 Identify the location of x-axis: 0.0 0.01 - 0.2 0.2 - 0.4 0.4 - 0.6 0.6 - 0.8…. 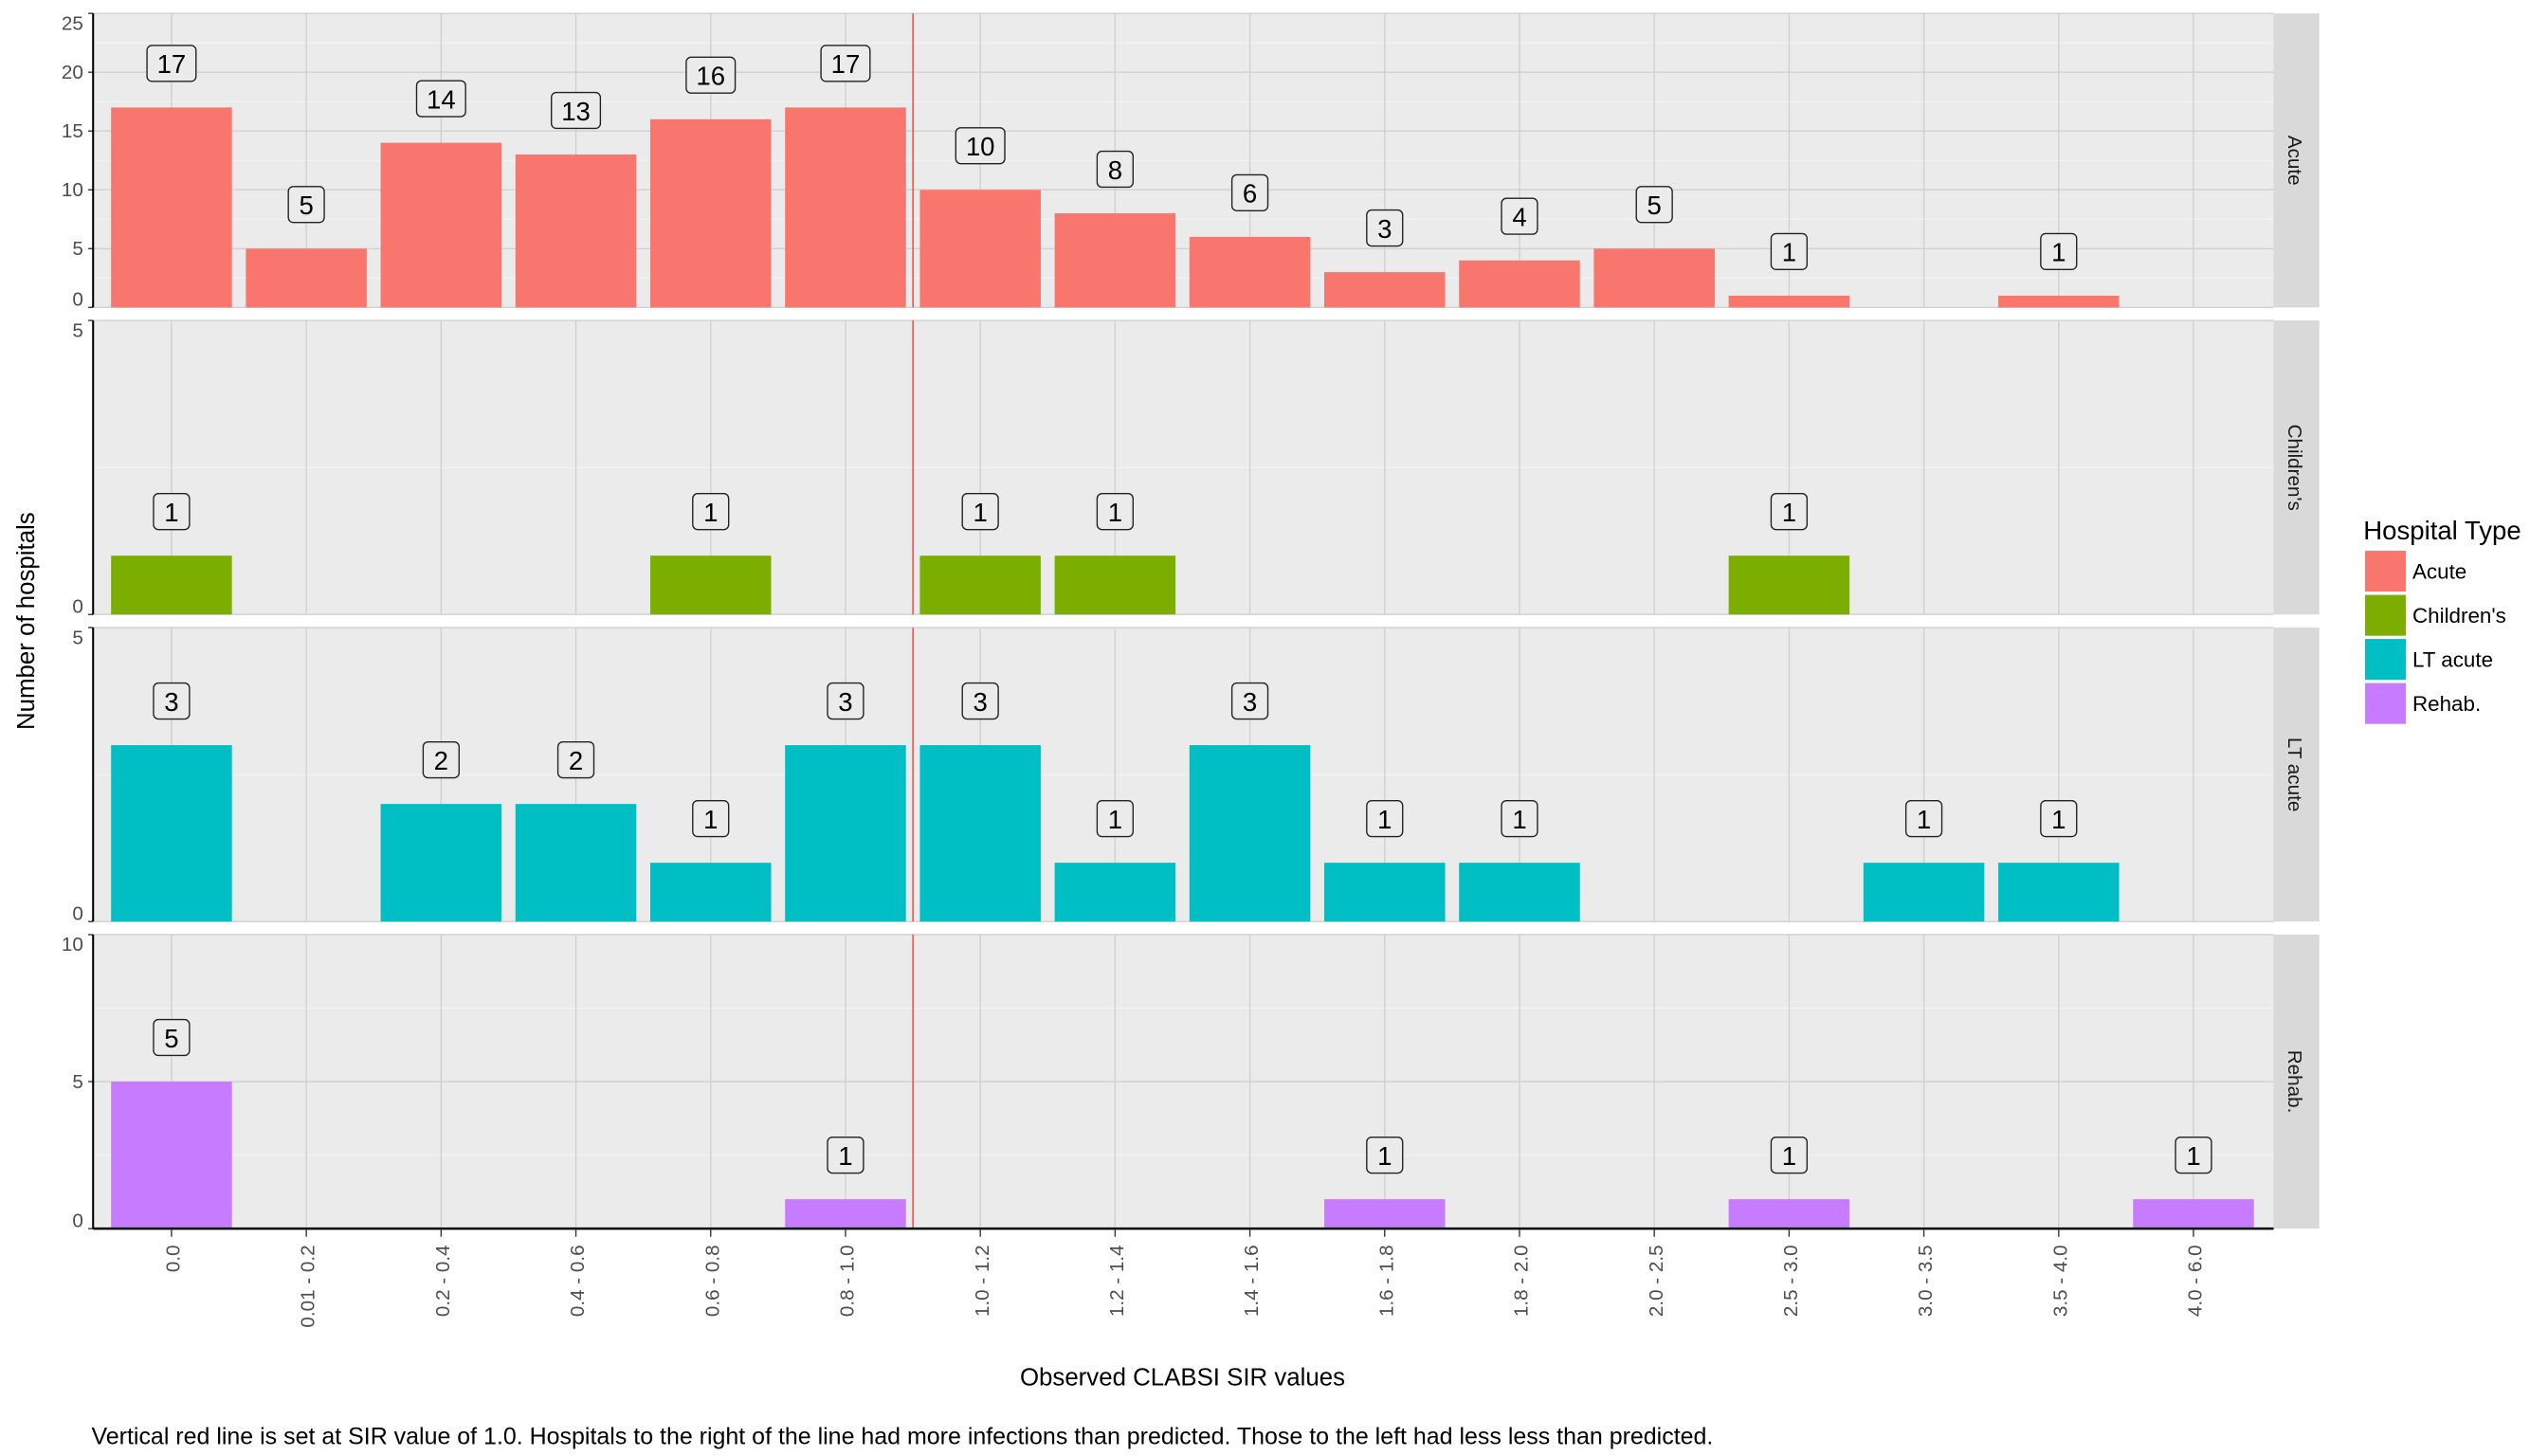
(1183, 1277).